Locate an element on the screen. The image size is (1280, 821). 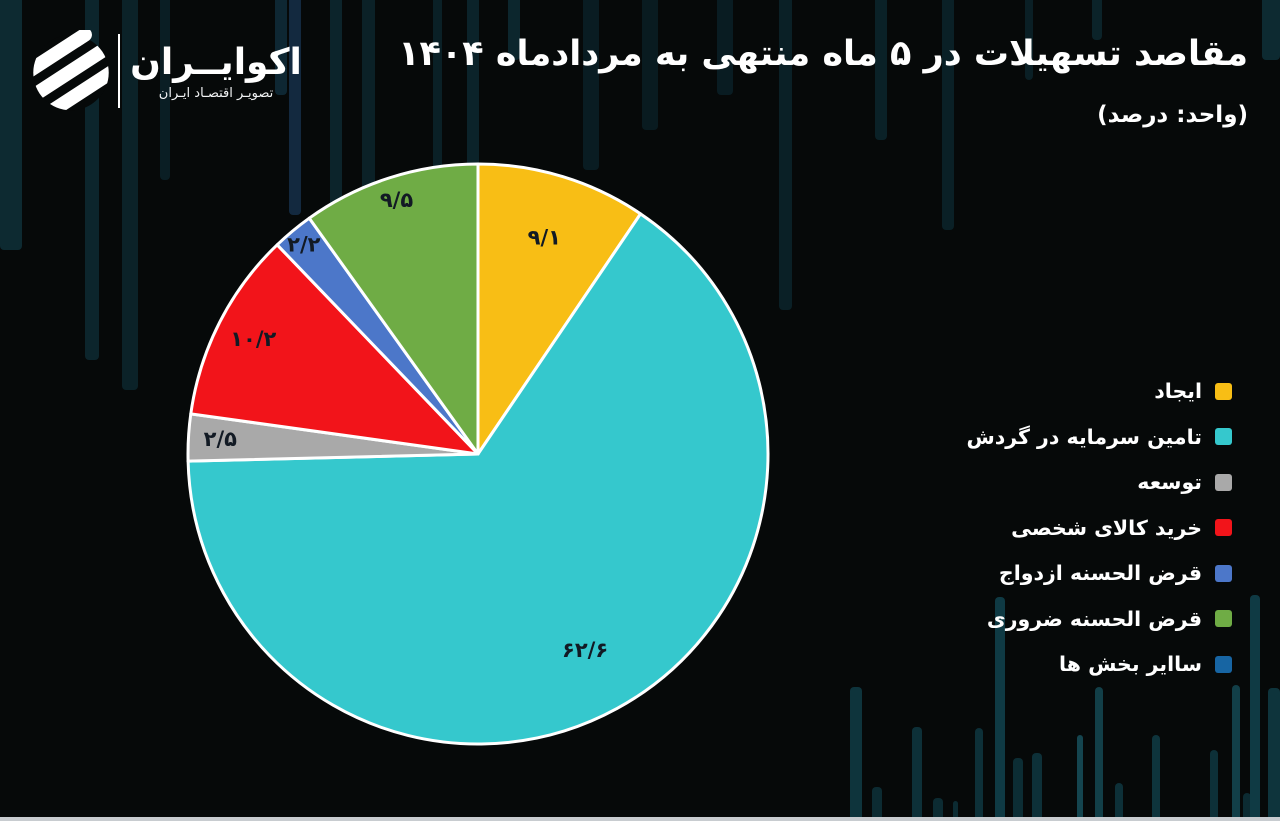
brand-logo: اکوایــران تصویـر اقتصـاد ایـران is located at coordinates (166, 71).